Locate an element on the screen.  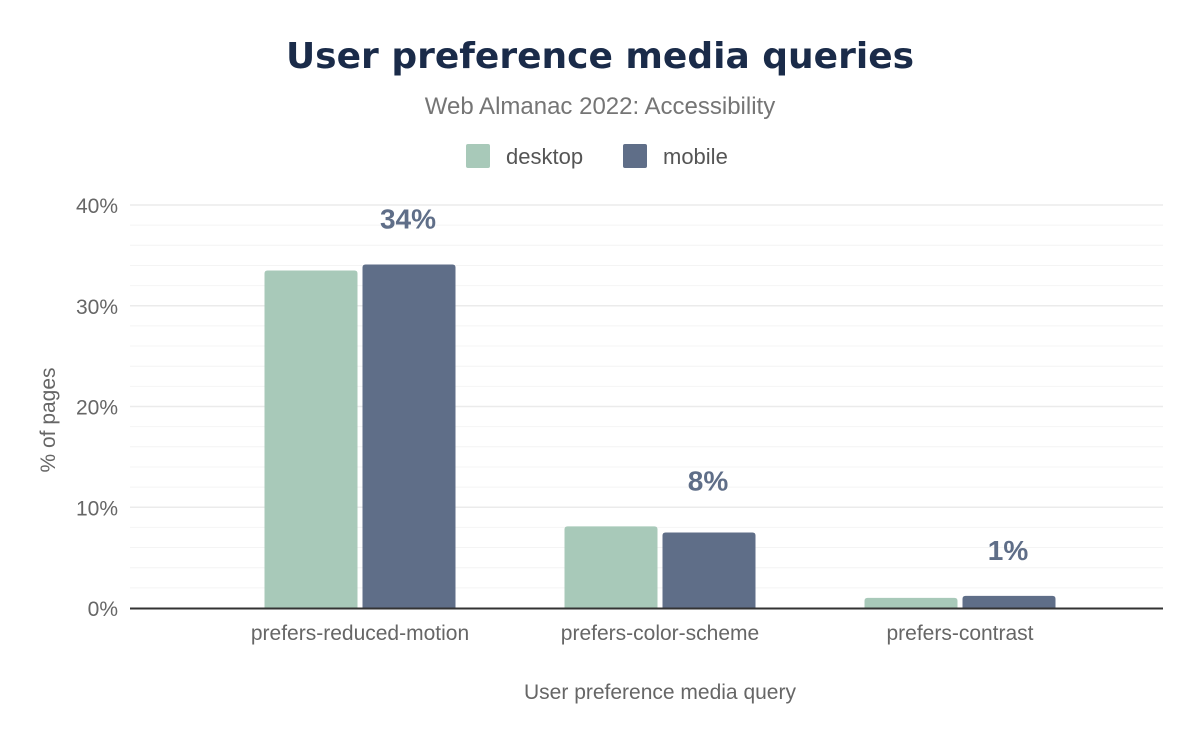
legend: desktop mobile is located at coordinates (597, 156).